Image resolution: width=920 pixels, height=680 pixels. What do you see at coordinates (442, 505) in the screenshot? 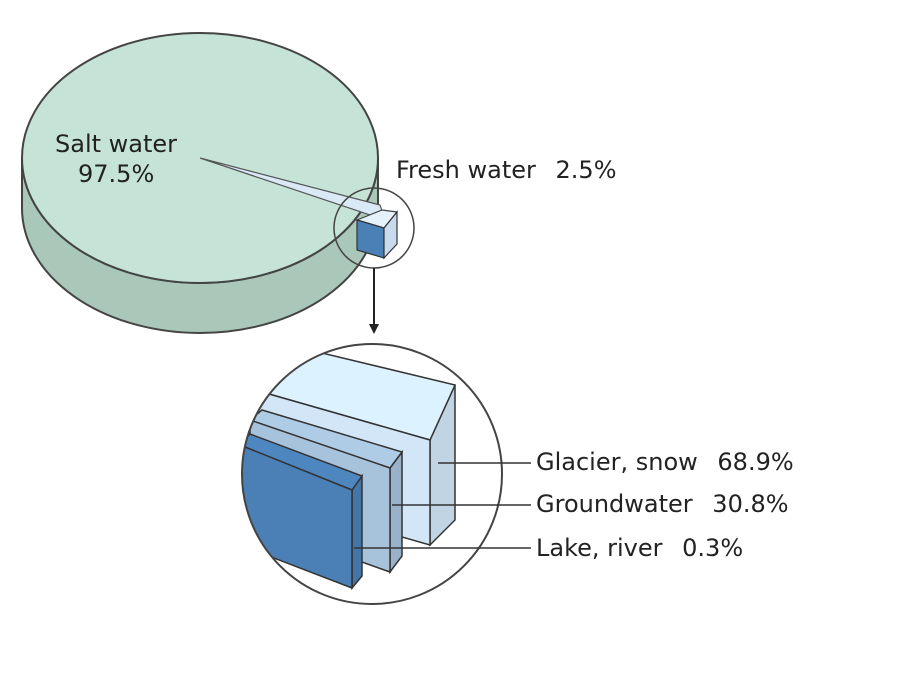
I see `leader-lines` at bounding box center [442, 505].